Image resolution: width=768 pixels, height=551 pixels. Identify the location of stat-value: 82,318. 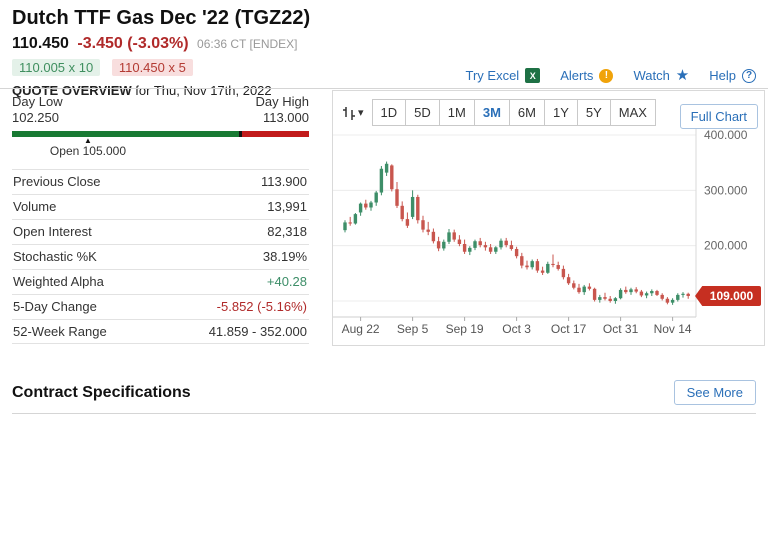
(287, 231).